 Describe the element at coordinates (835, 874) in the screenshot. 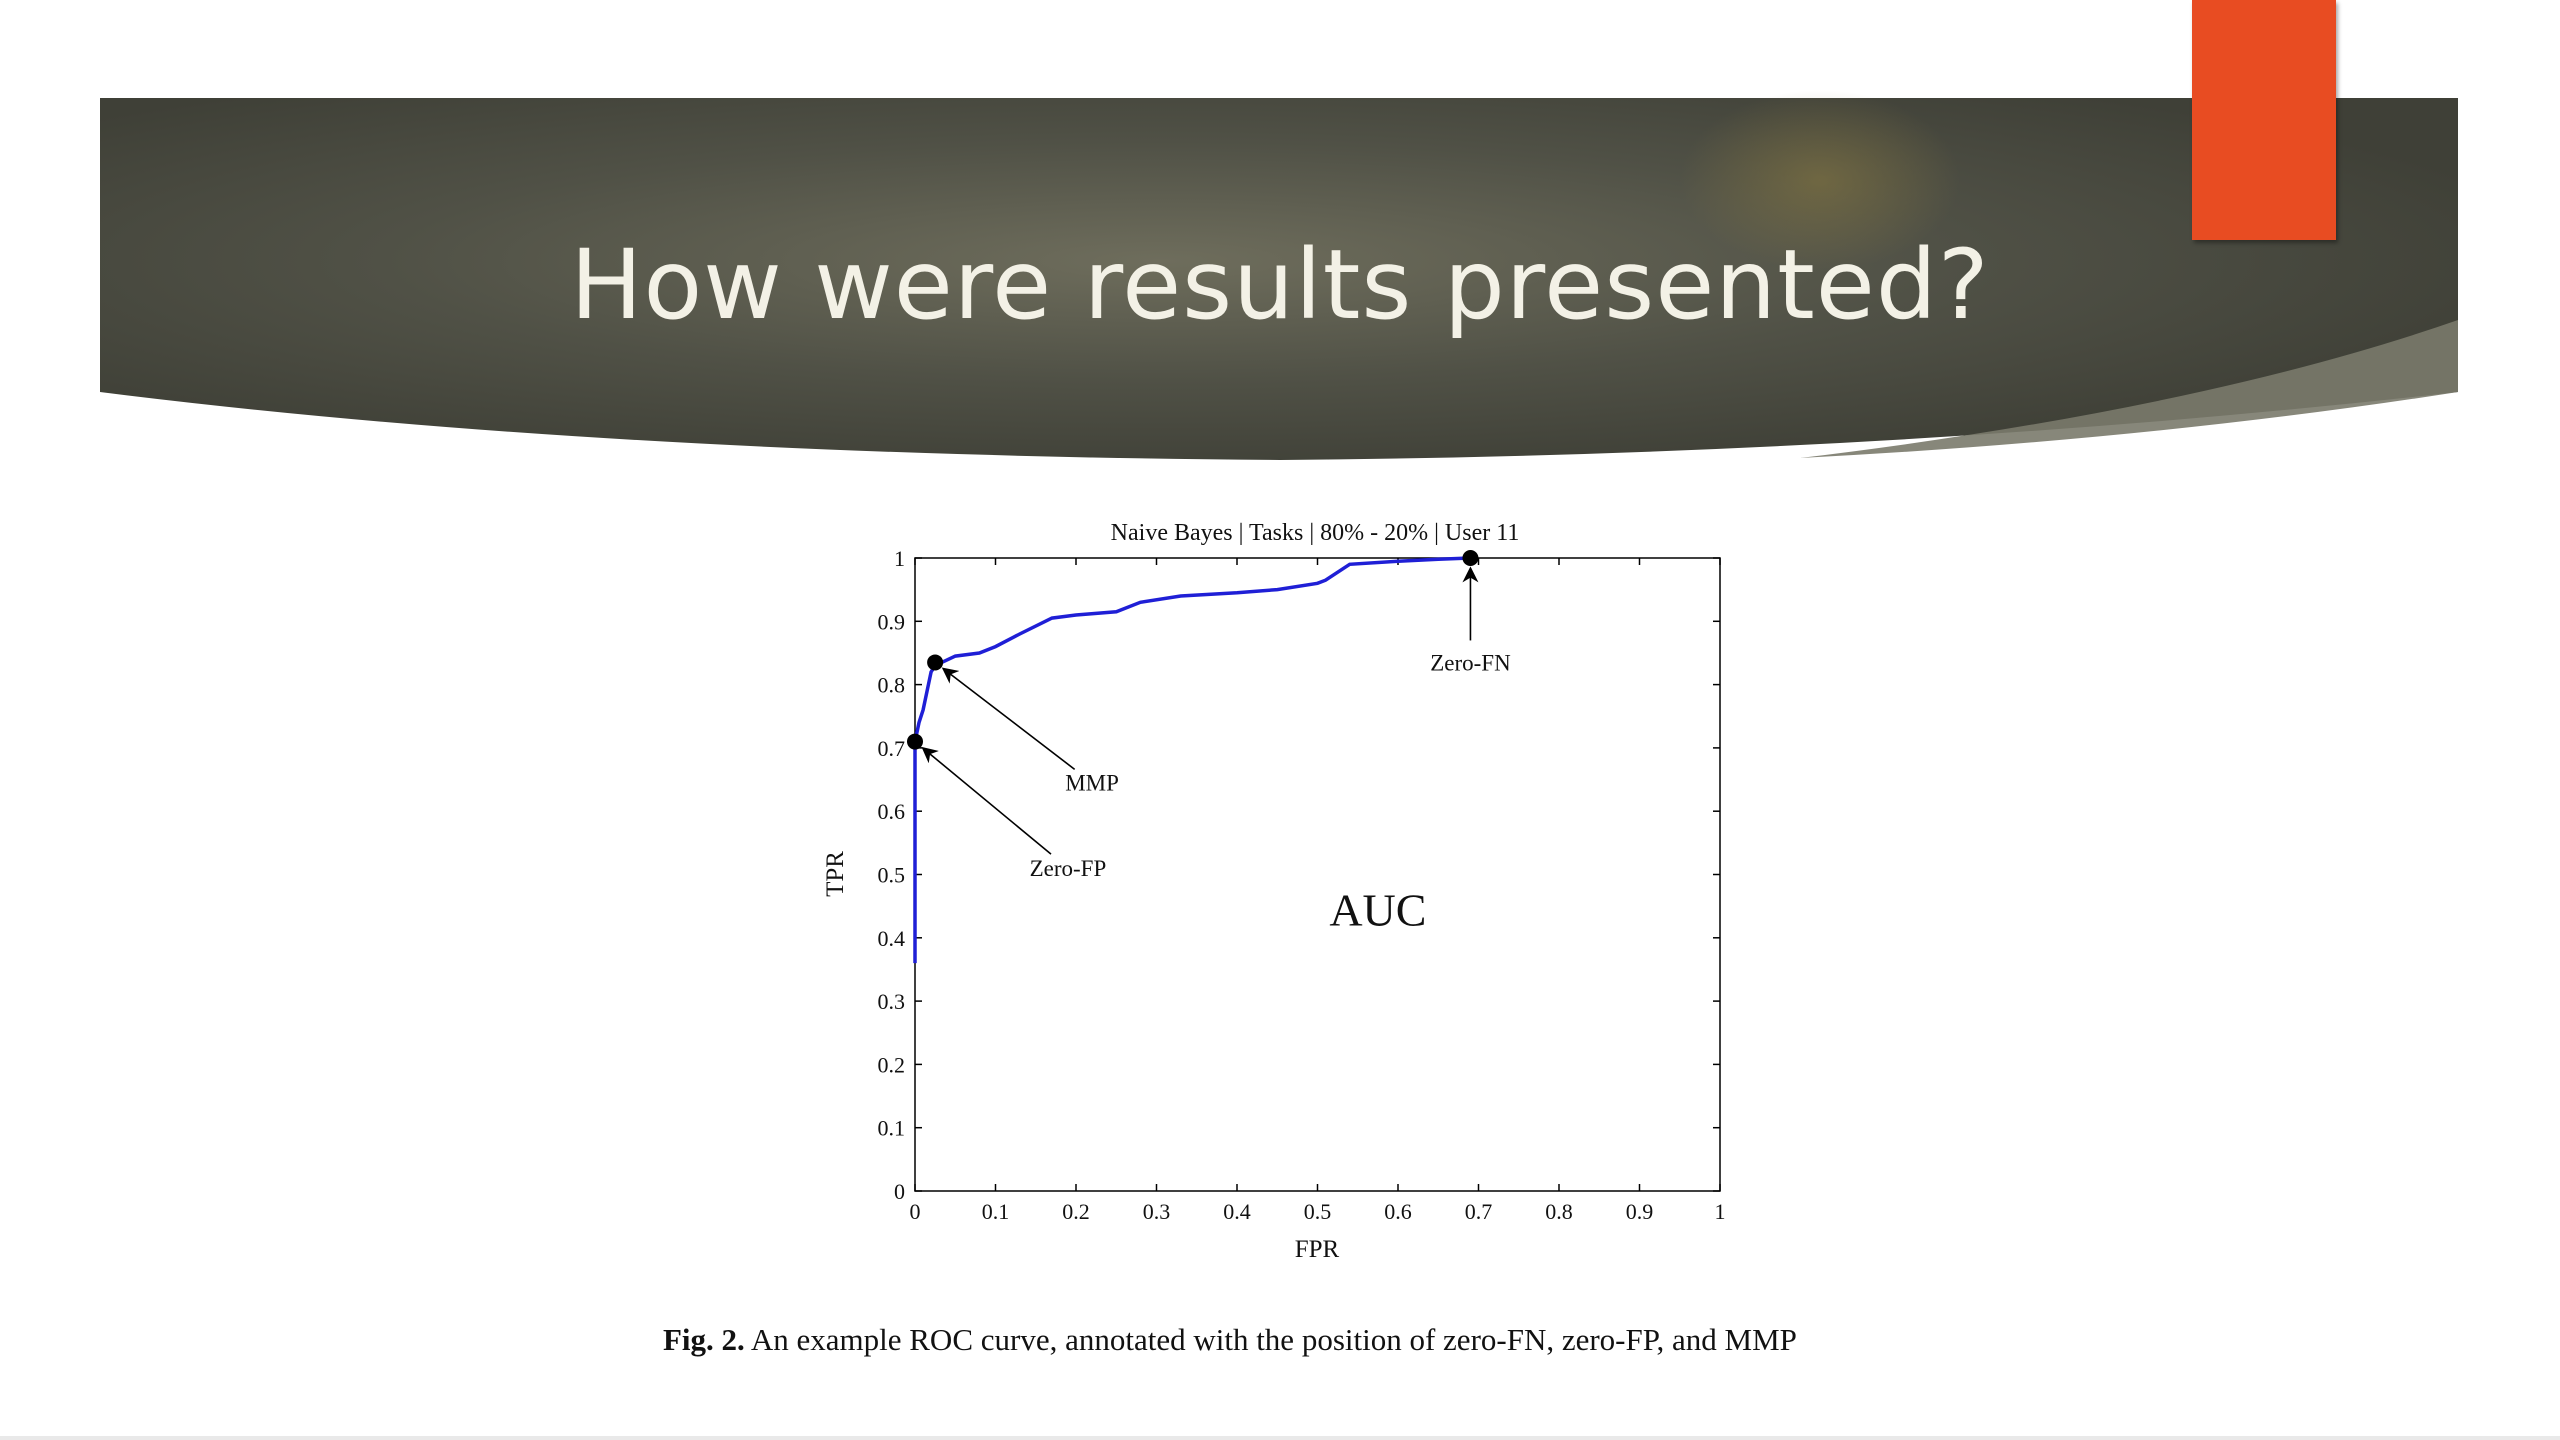

I see `y-axis-label: TPR` at that location.